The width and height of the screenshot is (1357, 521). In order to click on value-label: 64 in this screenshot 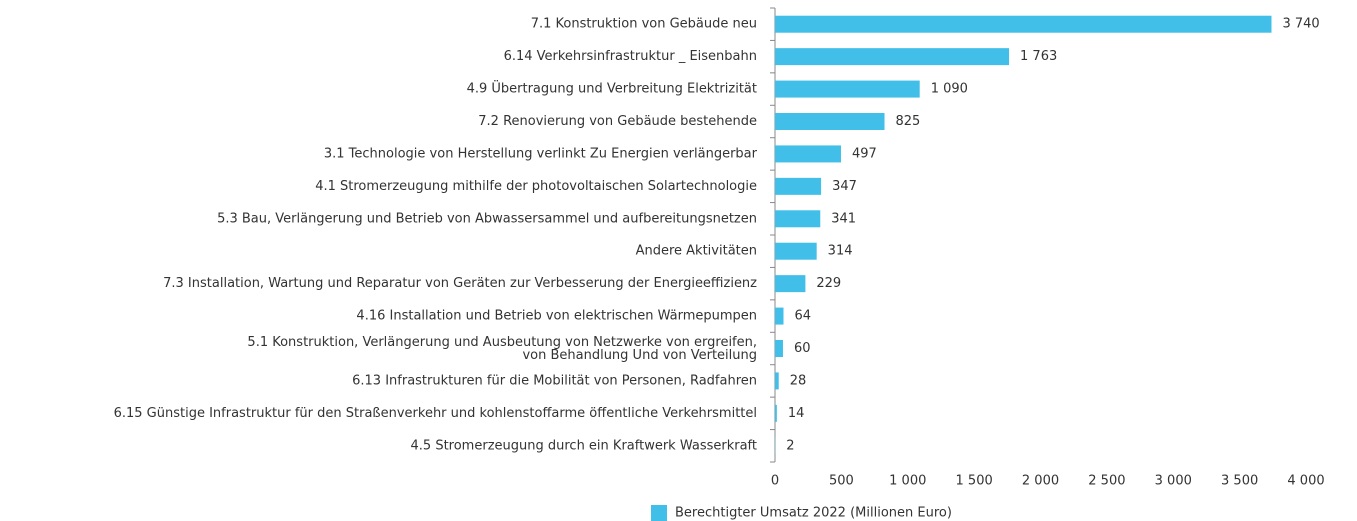, I will do `click(802, 316)`.